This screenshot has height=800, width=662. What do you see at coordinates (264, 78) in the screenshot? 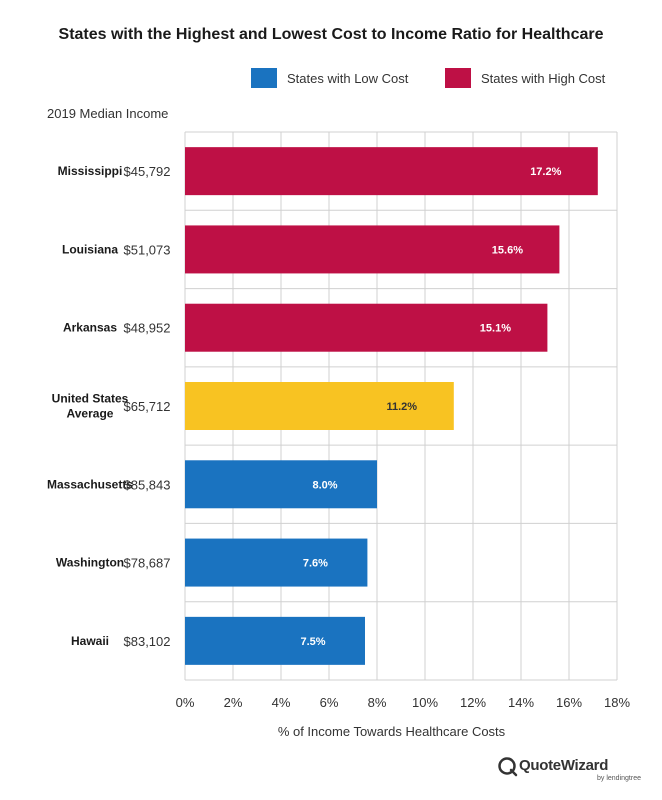
I see `legend-swatch-low-cost` at bounding box center [264, 78].